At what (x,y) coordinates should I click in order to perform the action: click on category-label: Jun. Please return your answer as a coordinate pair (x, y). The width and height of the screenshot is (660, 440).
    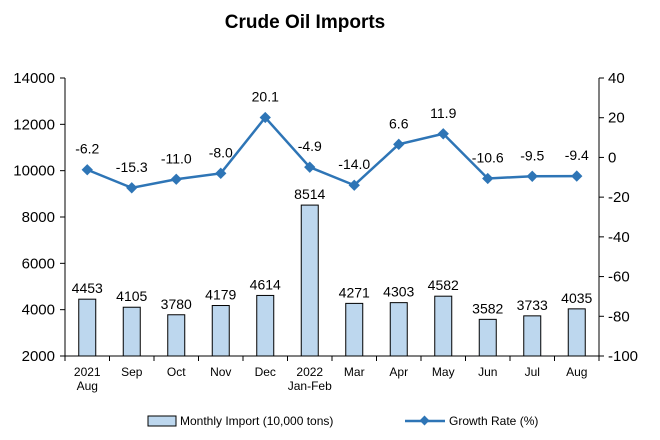
    Looking at the image, I should click on (487, 372).